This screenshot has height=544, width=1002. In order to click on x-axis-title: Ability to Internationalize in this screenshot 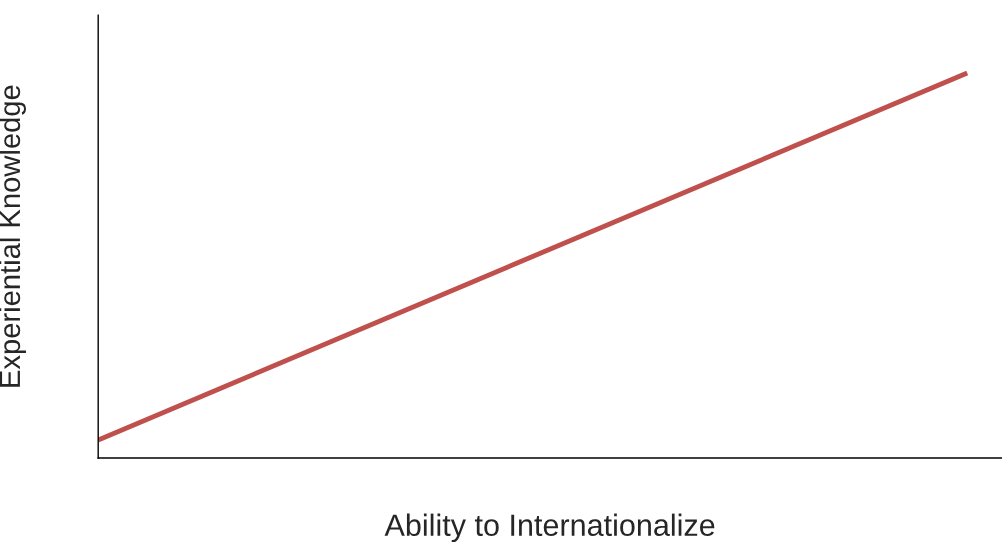, I will do `click(549, 528)`.